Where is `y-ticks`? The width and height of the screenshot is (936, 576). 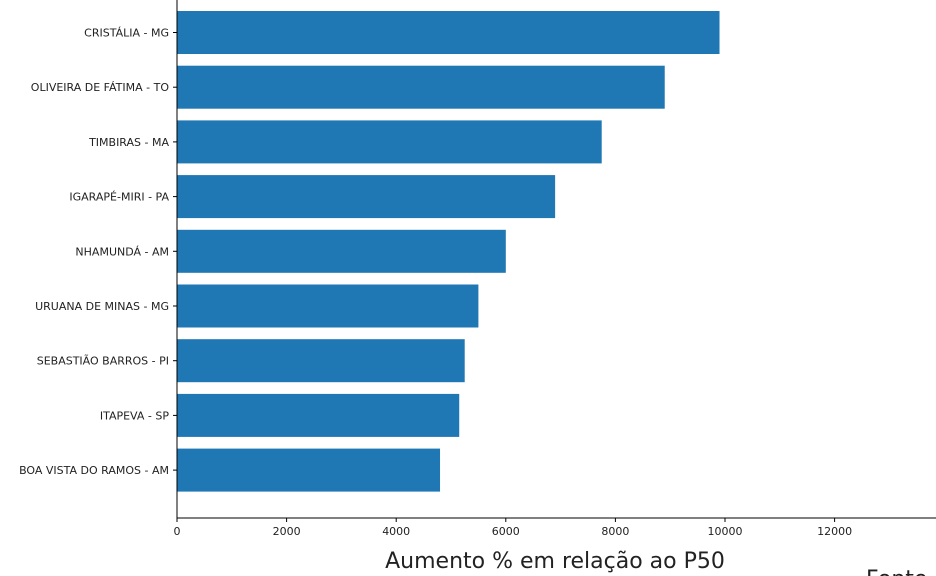
y-ticks is located at coordinates (175, 251).